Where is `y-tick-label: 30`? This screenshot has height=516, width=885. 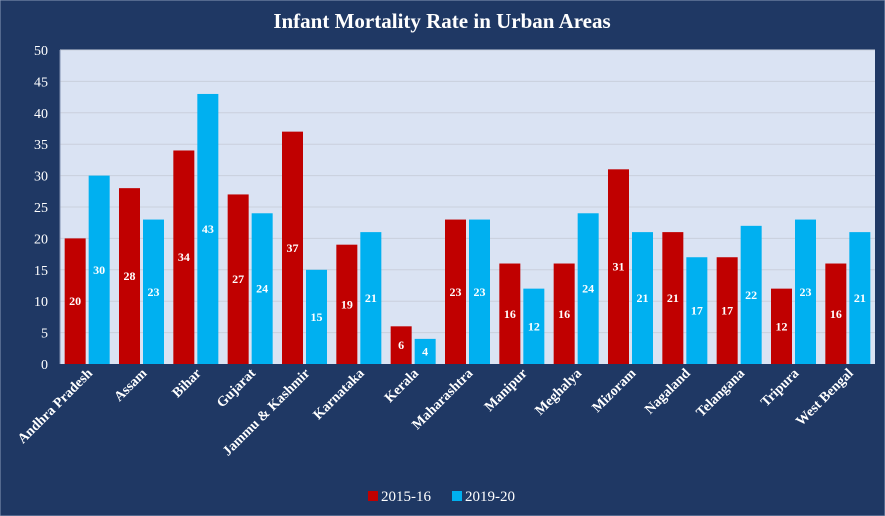
y-tick-label: 30 is located at coordinates (41, 177).